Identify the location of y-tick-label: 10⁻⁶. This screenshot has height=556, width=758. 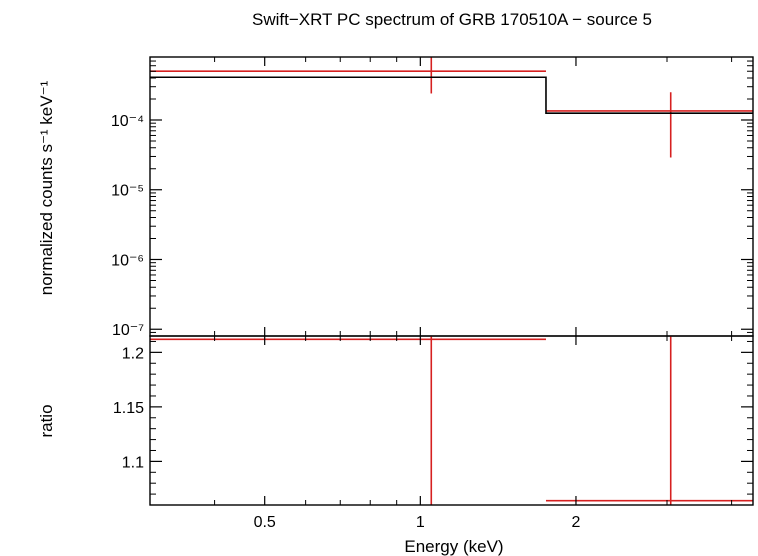
(127, 260).